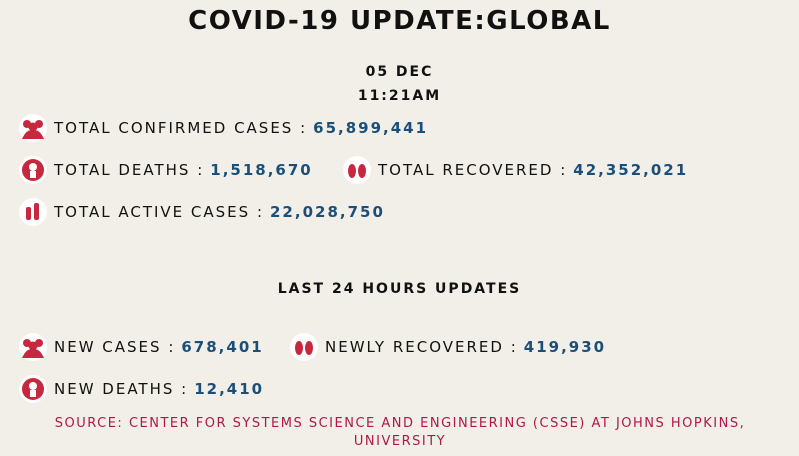 This screenshot has width=799, height=456. Describe the element at coordinates (399, 96) in the screenshot. I see `time: 11:21AM` at that location.